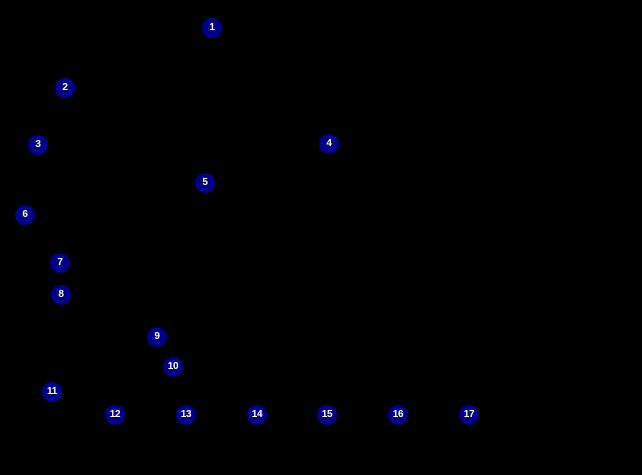 The image size is (642, 475). What do you see at coordinates (60, 263) in the screenshot?
I see `som-mark-7: 7` at bounding box center [60, 263].